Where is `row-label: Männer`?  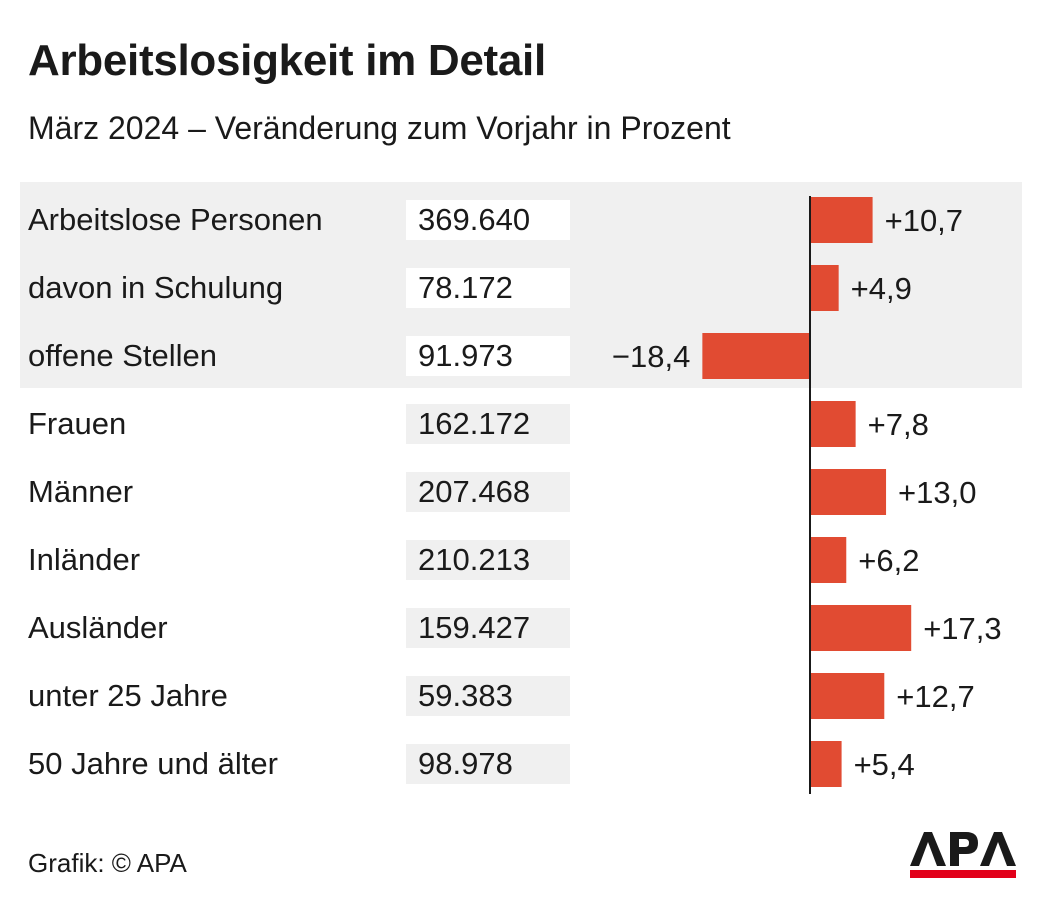
row-label: Männer is located at coordinates (81, 491).